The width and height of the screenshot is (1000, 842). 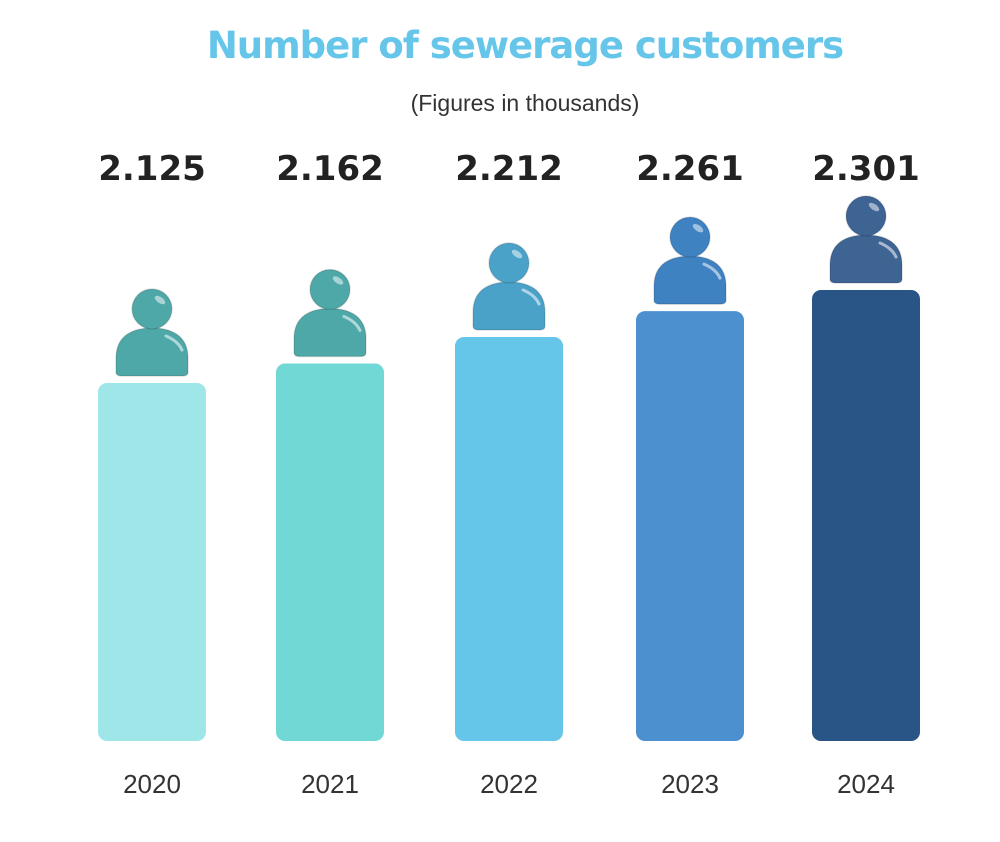 I want to click on bar-group-2024: 2.301 2024, so click(x=866, y=474).